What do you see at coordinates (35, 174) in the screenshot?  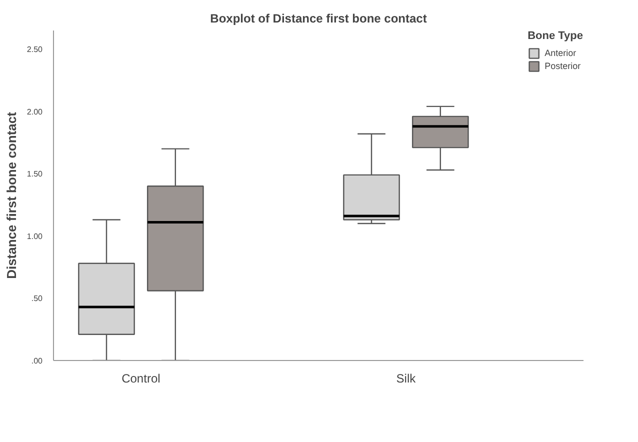 I see `y-tick-label: 1.50` at bounding box center [35, 174].